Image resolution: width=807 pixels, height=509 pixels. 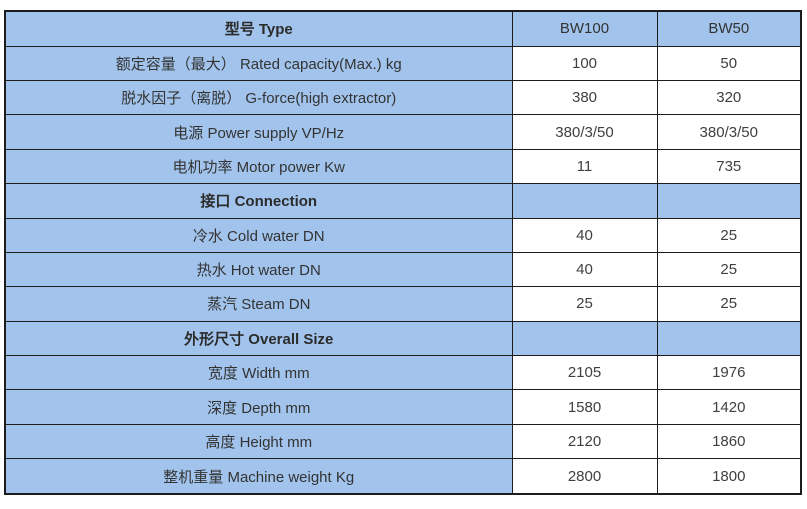 I want to click on bw100-value: 25, so click(x=584, y=304).